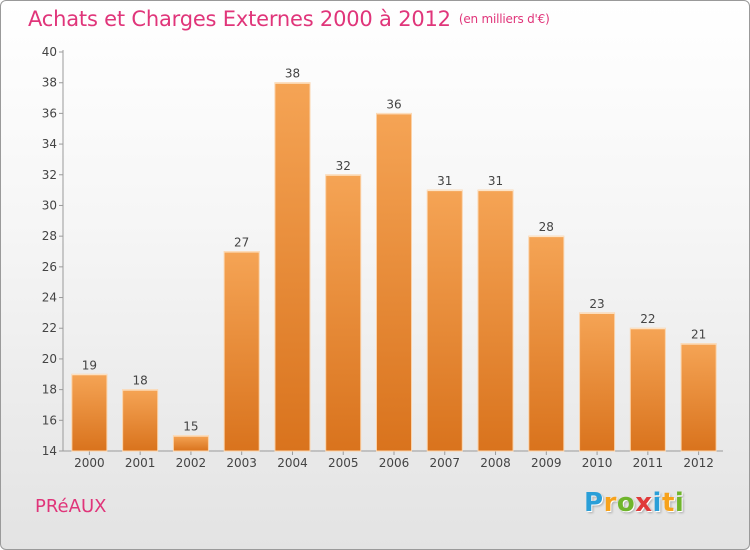  What do you see at coordinates (241, 351) in the screenshot?
I see `bar-2003` at bounding box center [241, 351].